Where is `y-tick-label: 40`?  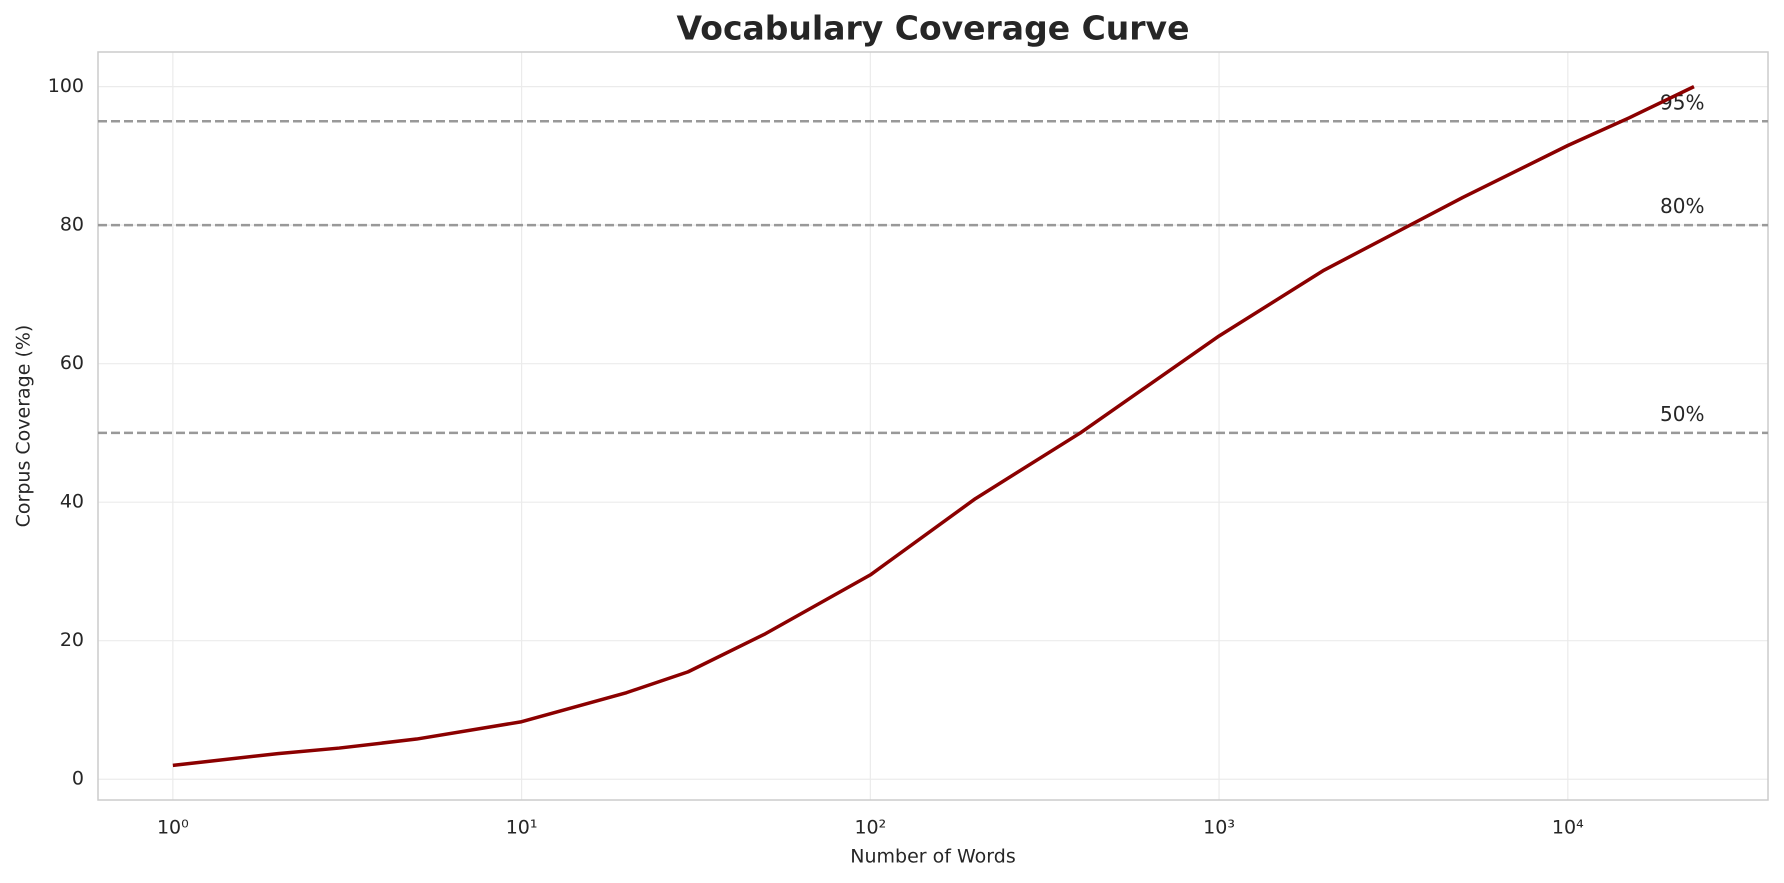
y-tick-label: 40 is located at coordinates (72, 502).